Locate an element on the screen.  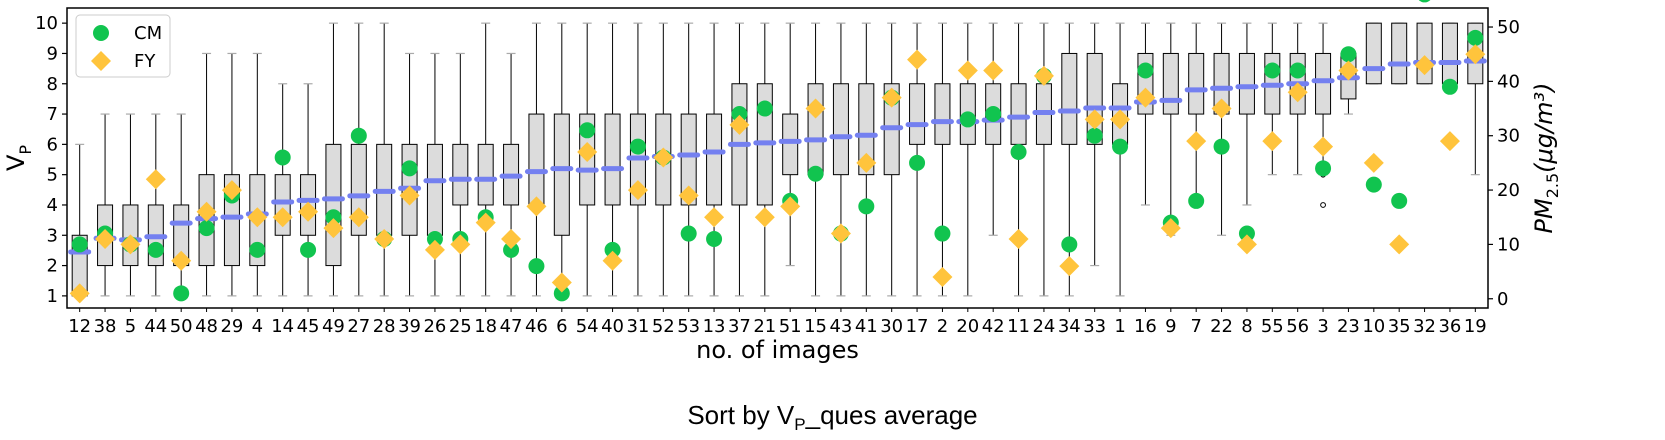
x-tick-label: 51 is located at coordinates (790, 326).